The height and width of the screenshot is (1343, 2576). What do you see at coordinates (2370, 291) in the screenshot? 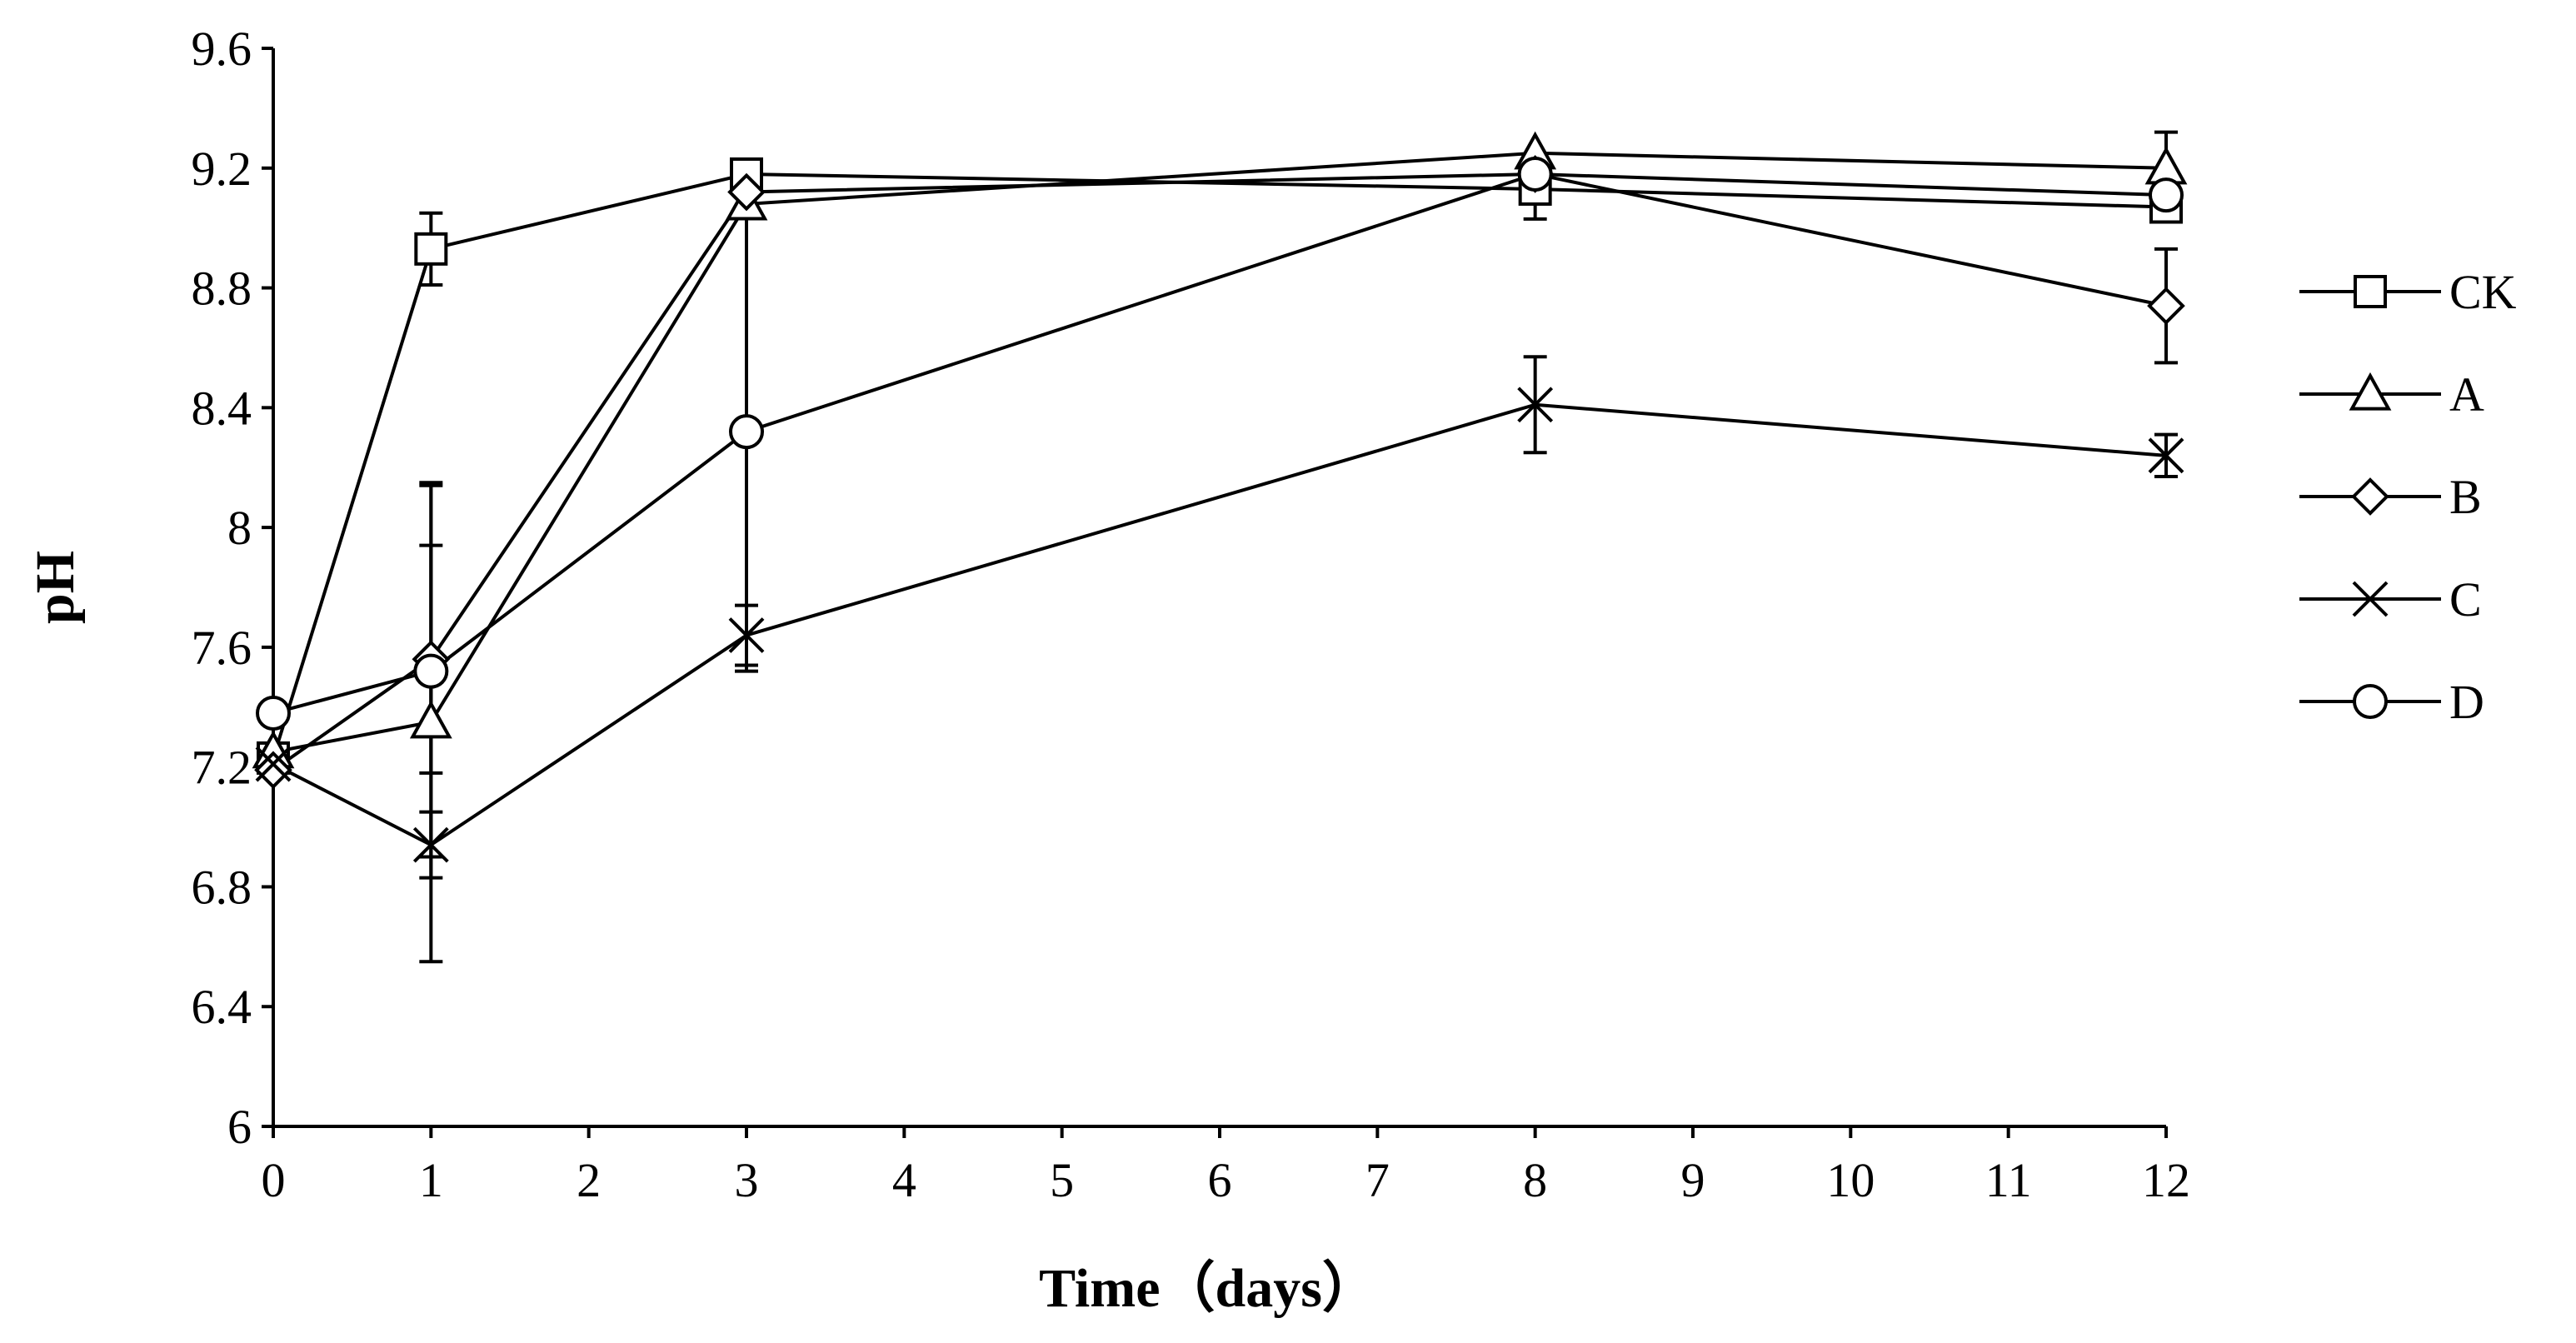
I see `legend-marker-ck` at bounding box center [2370, 291].